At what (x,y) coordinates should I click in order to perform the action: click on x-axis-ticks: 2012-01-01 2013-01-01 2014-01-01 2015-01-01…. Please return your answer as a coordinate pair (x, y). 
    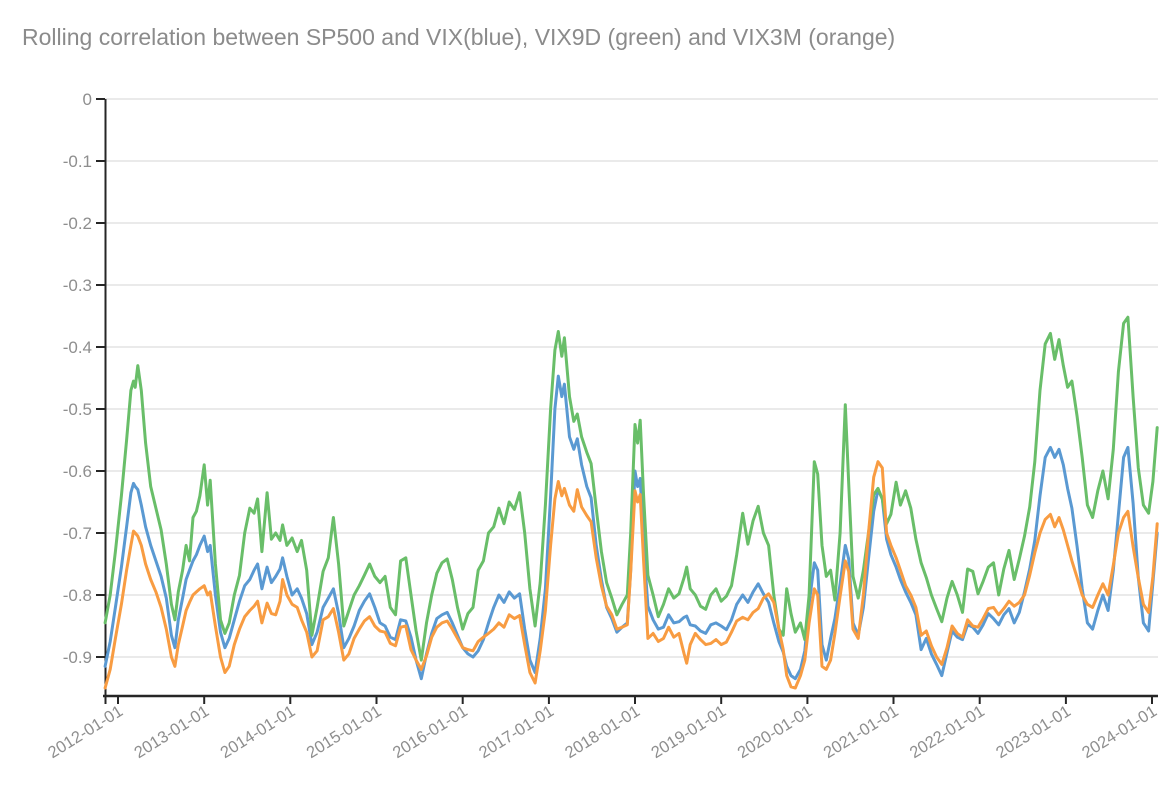
    Looking at the image, I should click on (602, 729).